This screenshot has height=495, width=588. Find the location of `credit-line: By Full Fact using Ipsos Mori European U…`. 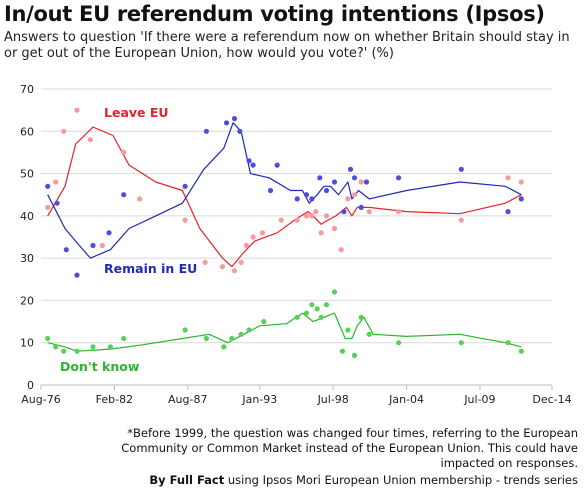

credit-line: By Full Fact using Ipsos Mori European U… is located at coordinates (363, 480).